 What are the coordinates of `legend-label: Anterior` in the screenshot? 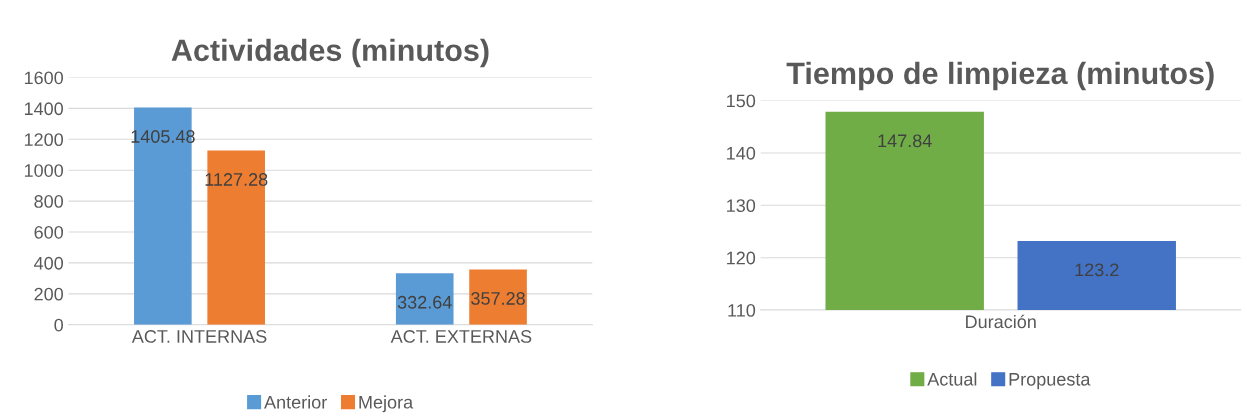 It's located at (295, 402).